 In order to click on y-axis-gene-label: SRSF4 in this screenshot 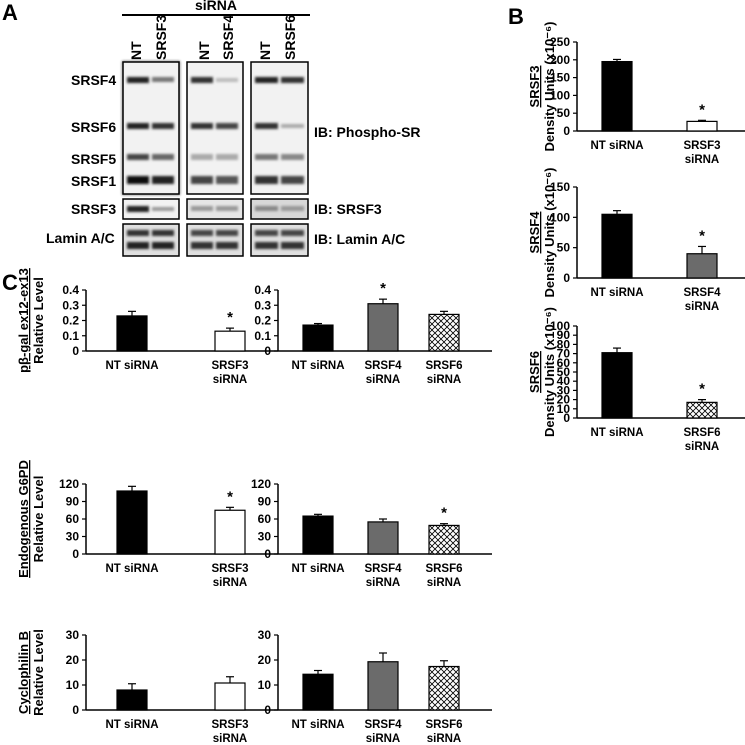, I will do `click(534, 232)`.